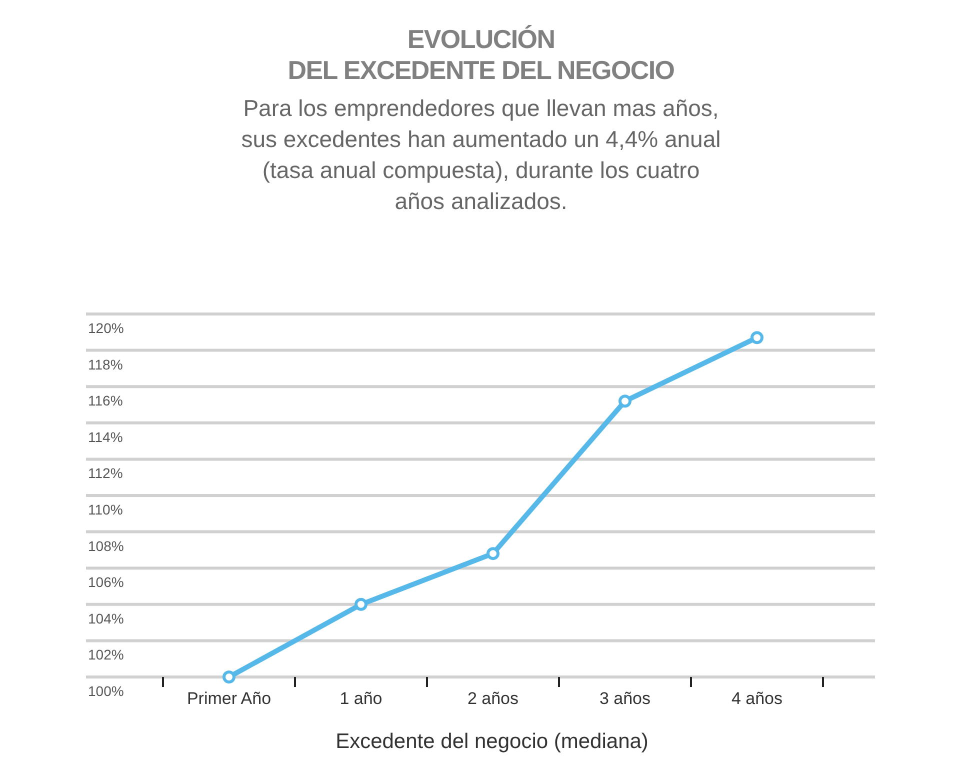 Image resolution: width=960 pixels, height=778 pixels. I want to click on x-tick-label: 4 años, so click(757, 698).